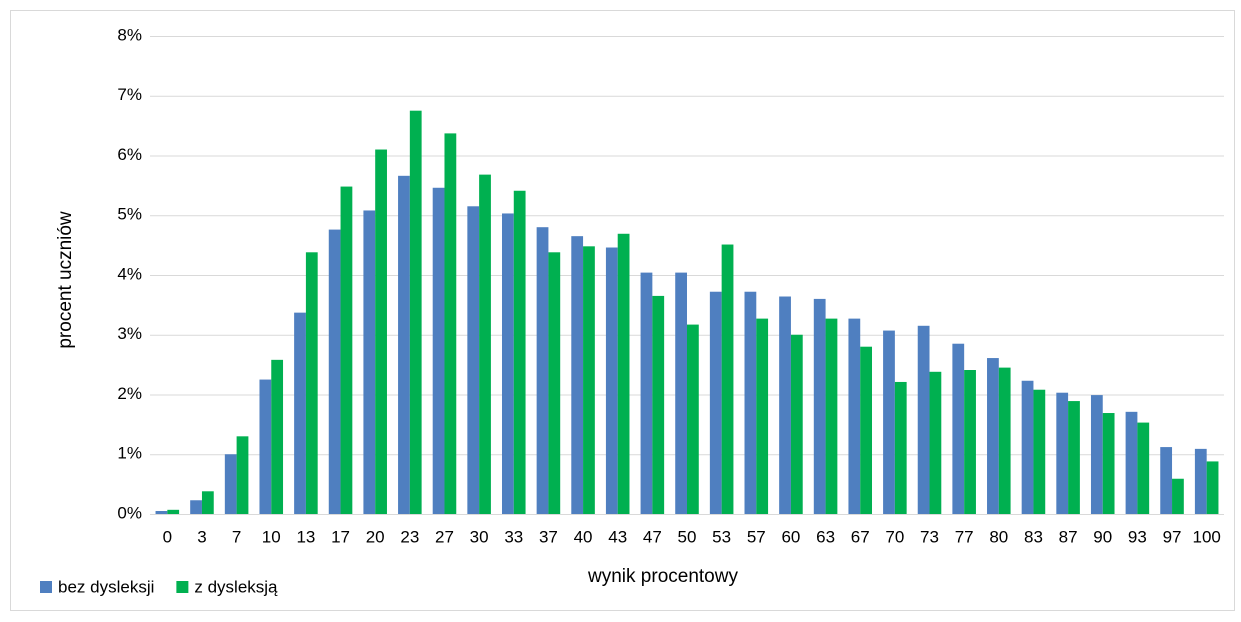  I want to click on x-tick-label: 60, so click(790, 536).